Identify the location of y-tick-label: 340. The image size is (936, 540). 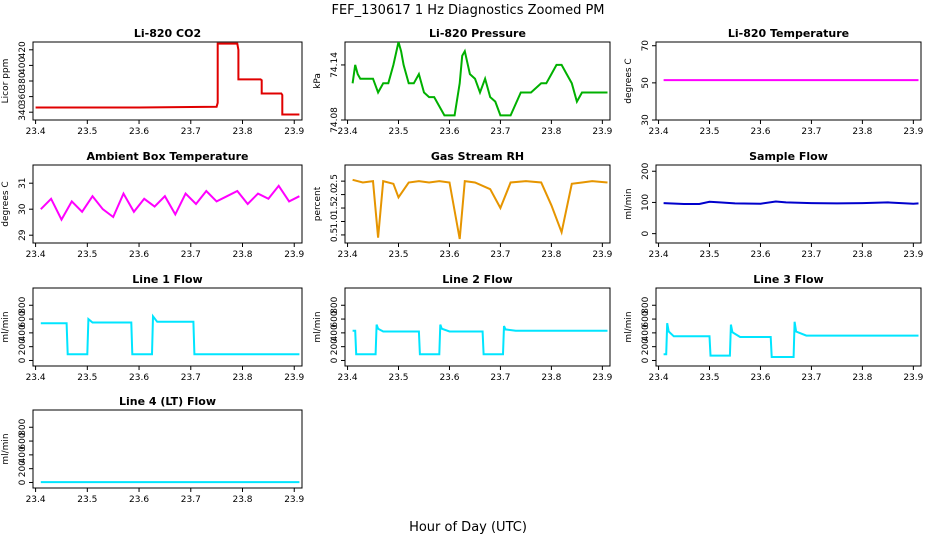
(23, 111).